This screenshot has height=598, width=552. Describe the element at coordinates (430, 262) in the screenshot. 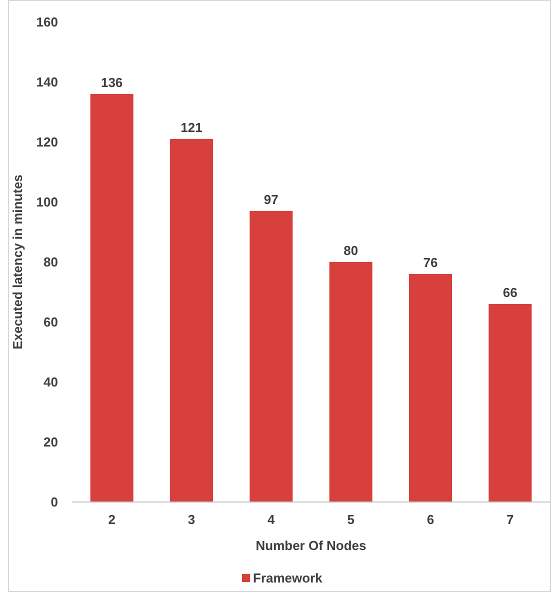

I see `data-label: 76` at that location.